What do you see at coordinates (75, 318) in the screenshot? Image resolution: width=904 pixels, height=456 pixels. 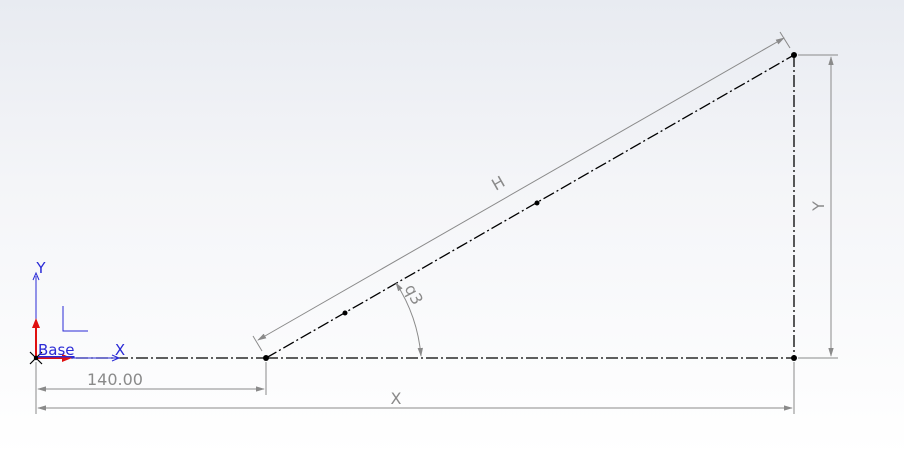 I see `origin-triad` at bounding box center [75, 318].